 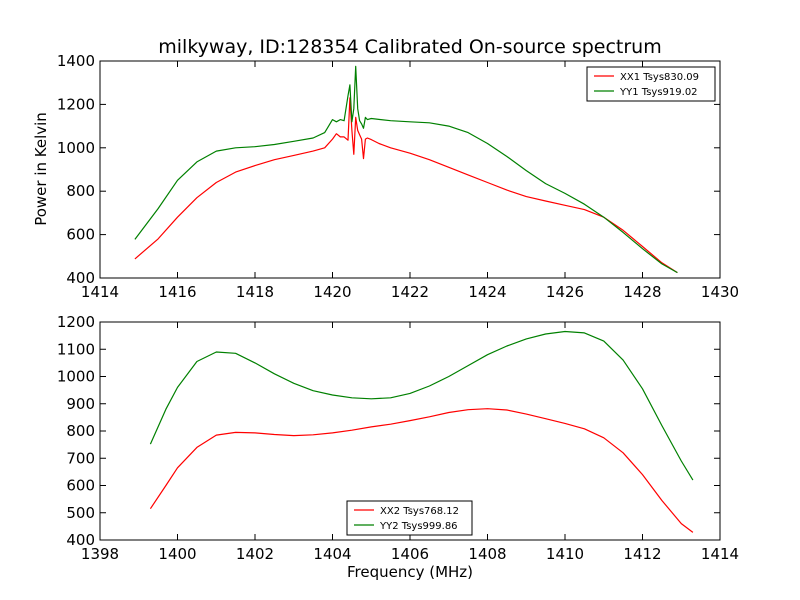 I want to click on top-y-tick-label: 1200, so click(x=76, y=104).